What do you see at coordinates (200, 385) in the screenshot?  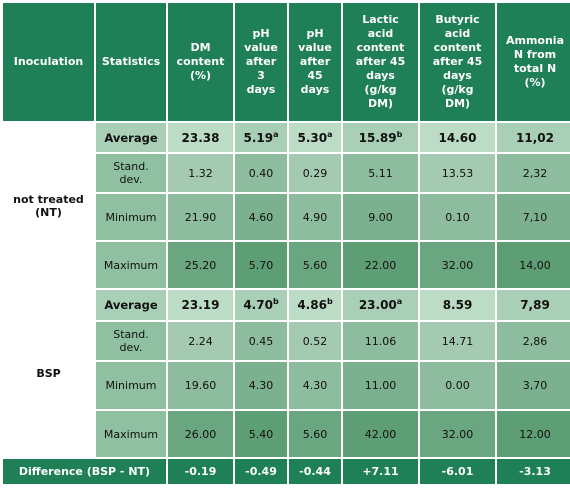 I see `cell-dm: 19.60` at bounding box center [200, 385].